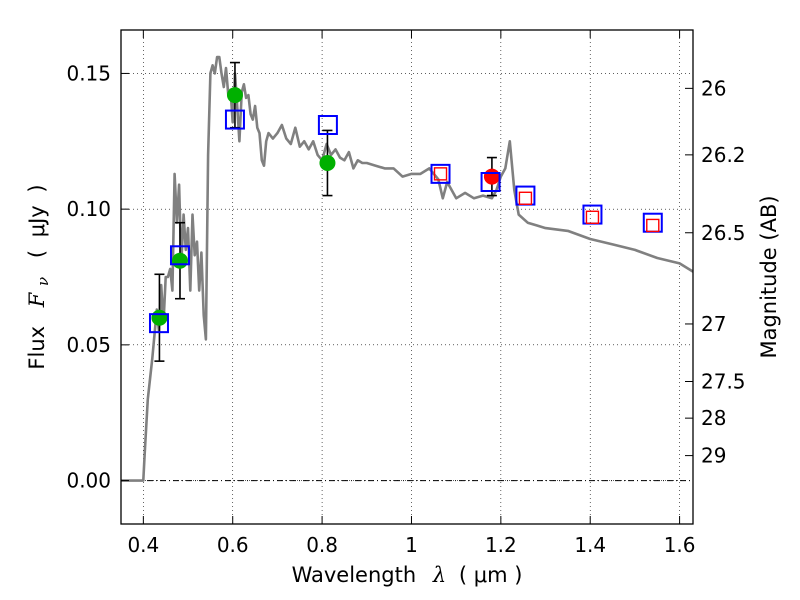  I want to click on x-axis-label: Wavelength λ ( μm ), so click(407, 575).